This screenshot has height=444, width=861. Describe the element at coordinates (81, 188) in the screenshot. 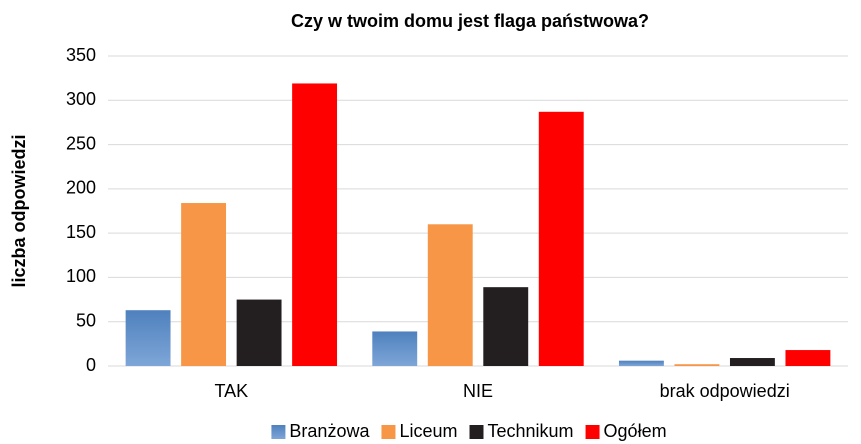

I see `y-tick-label: 200` at that location.